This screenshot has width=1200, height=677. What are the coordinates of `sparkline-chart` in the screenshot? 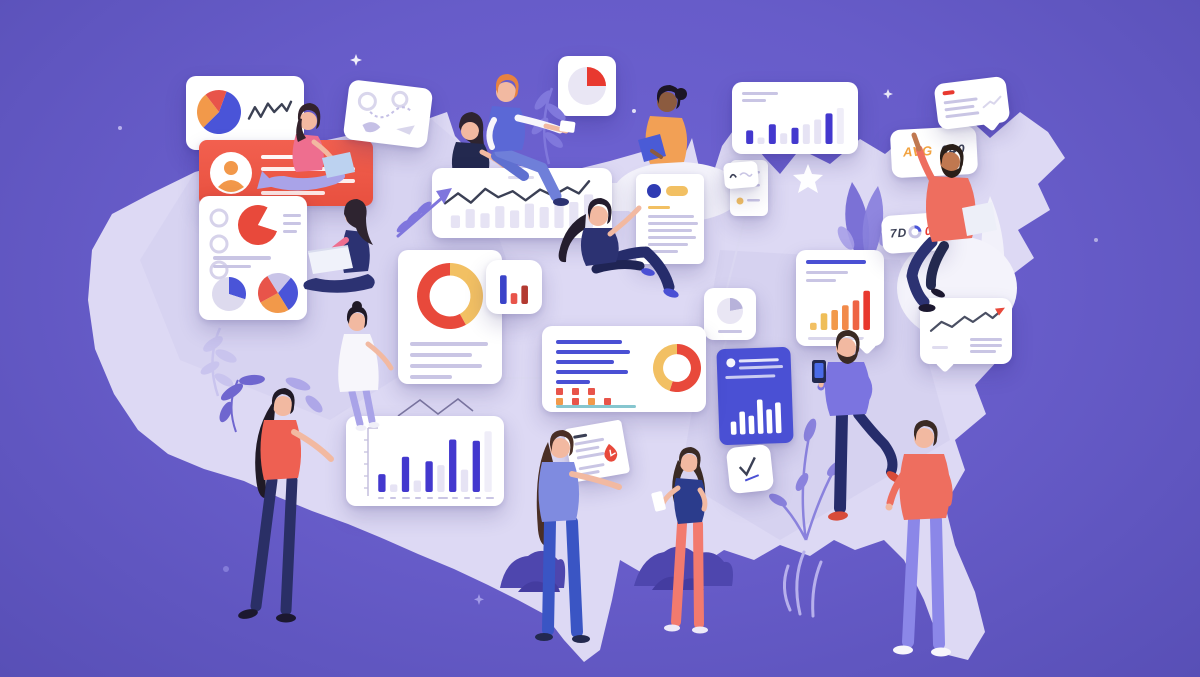 It's located at (270, 110).